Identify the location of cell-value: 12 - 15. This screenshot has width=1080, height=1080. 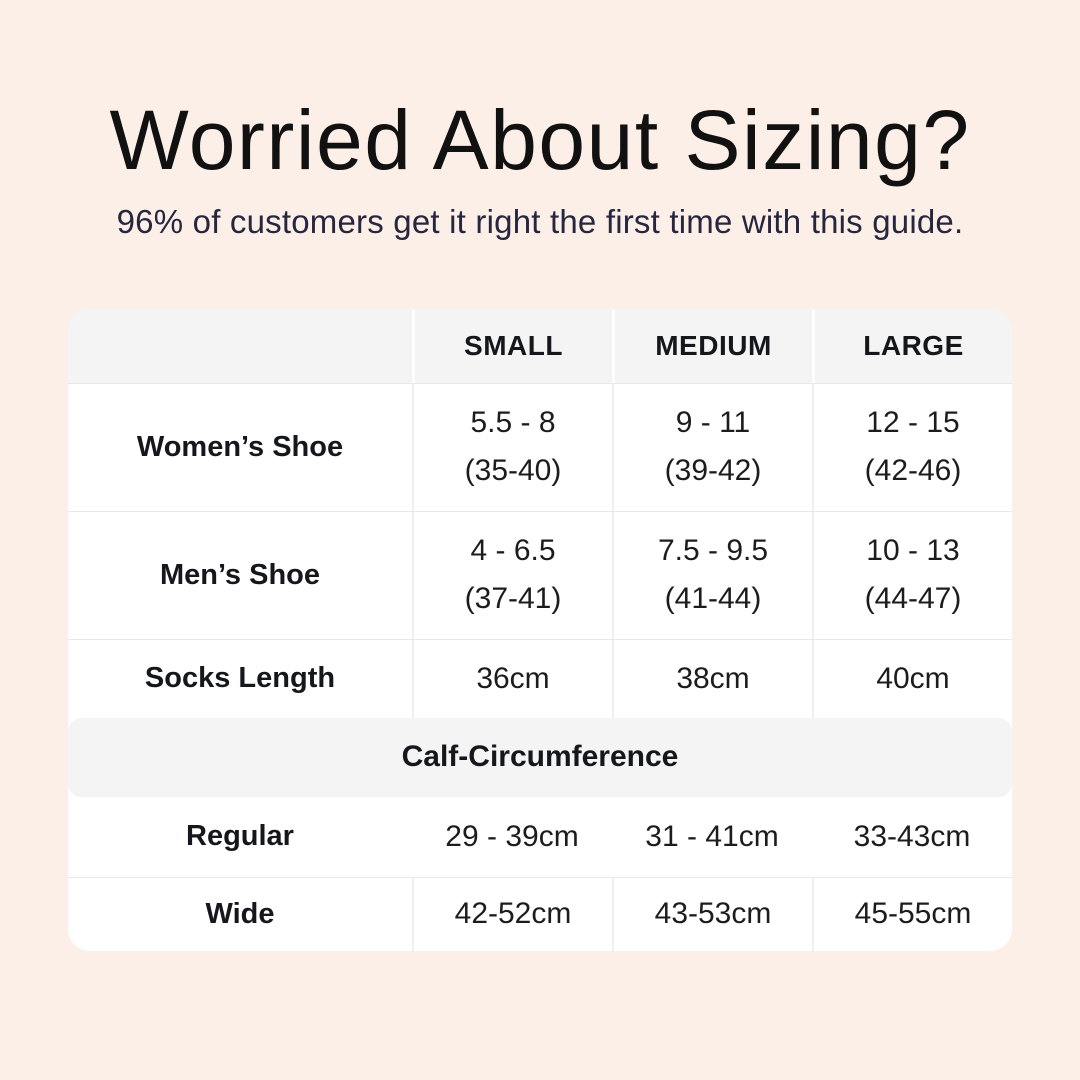
(913, 423).